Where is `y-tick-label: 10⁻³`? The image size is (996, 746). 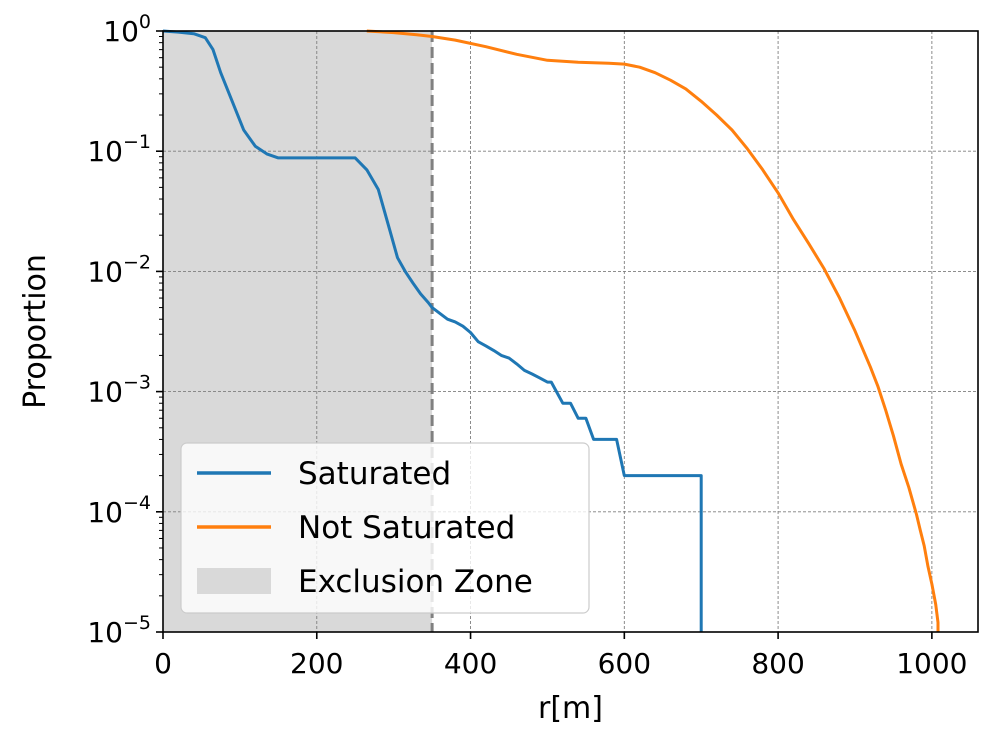
y-tick-label: 10⁻³ is located at coordinates (119, 390).